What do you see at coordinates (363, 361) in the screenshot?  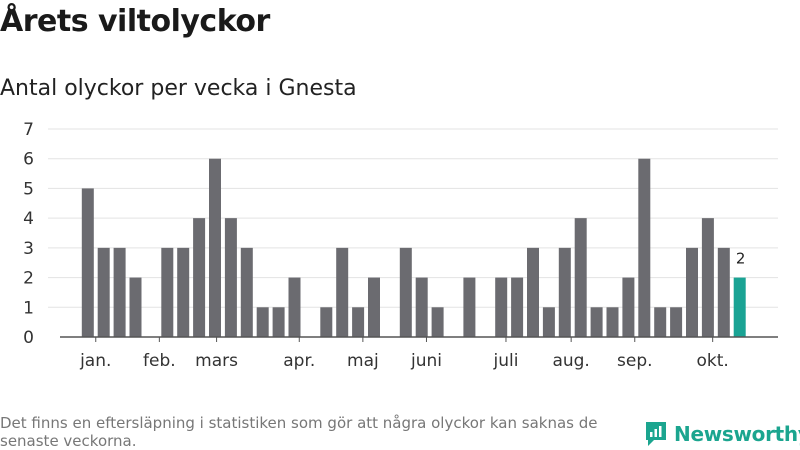 I see `x-tick-label: maj` at bounding box center [363, 361].